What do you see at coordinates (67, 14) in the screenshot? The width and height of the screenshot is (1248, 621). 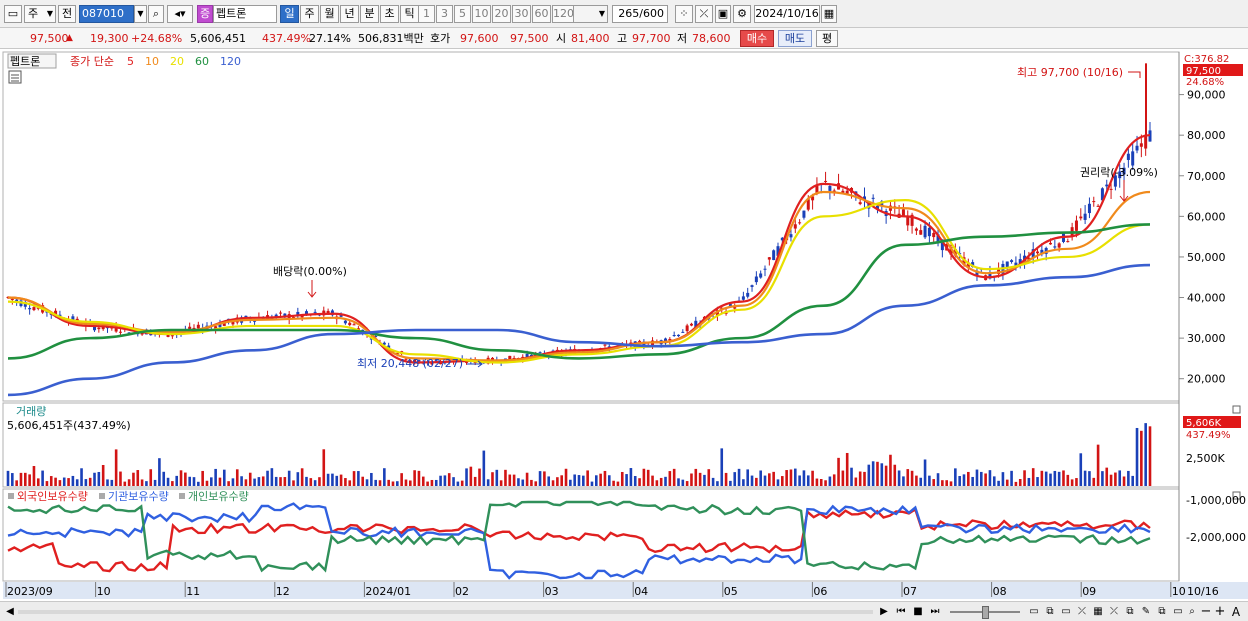 I see `prev-button: 전` at bounding box center [67, 14].